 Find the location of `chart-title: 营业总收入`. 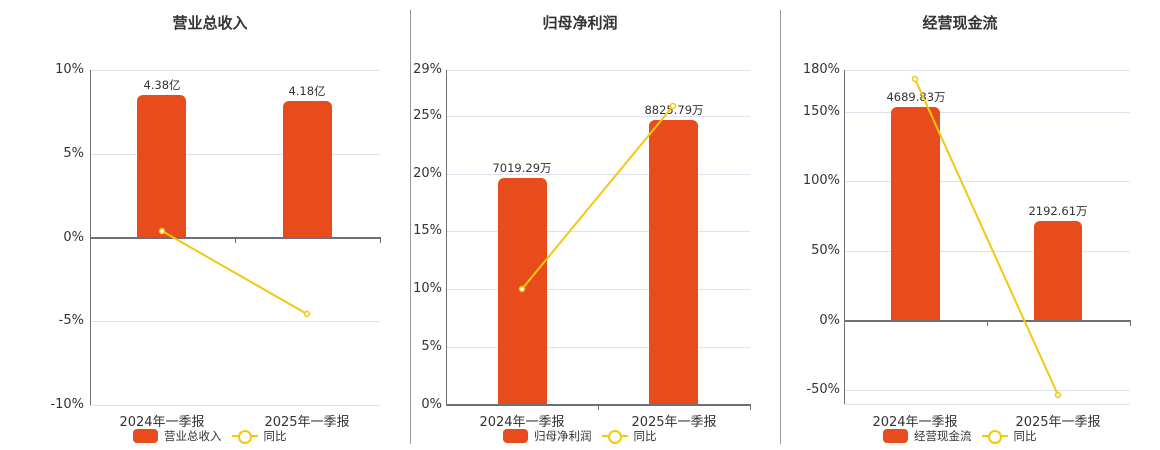

chart-title: 营业总收入 is located at coordinates (210, 23).